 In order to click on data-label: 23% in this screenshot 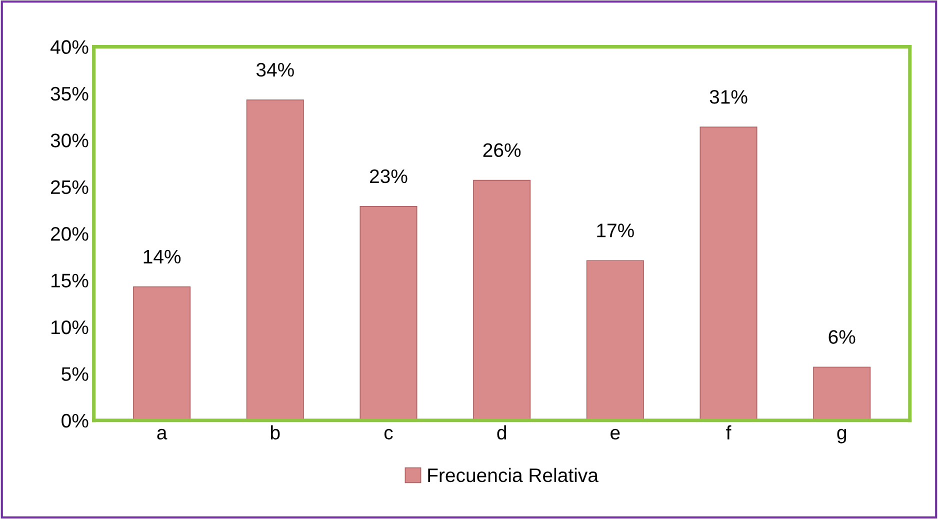, I will do `click(389, 176)`.